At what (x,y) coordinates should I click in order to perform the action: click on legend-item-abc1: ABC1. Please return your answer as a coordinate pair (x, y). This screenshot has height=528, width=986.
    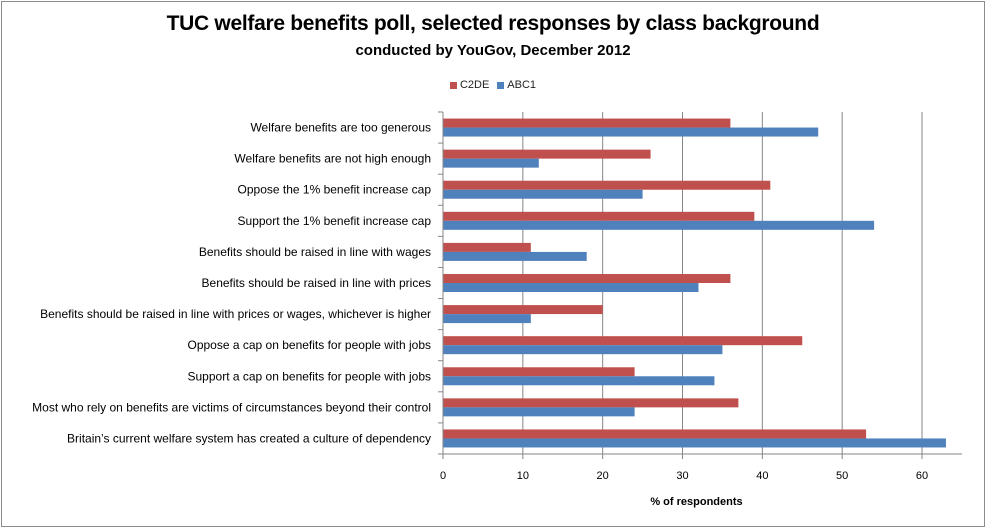
    Looking at the image, I should click on (516, 85).